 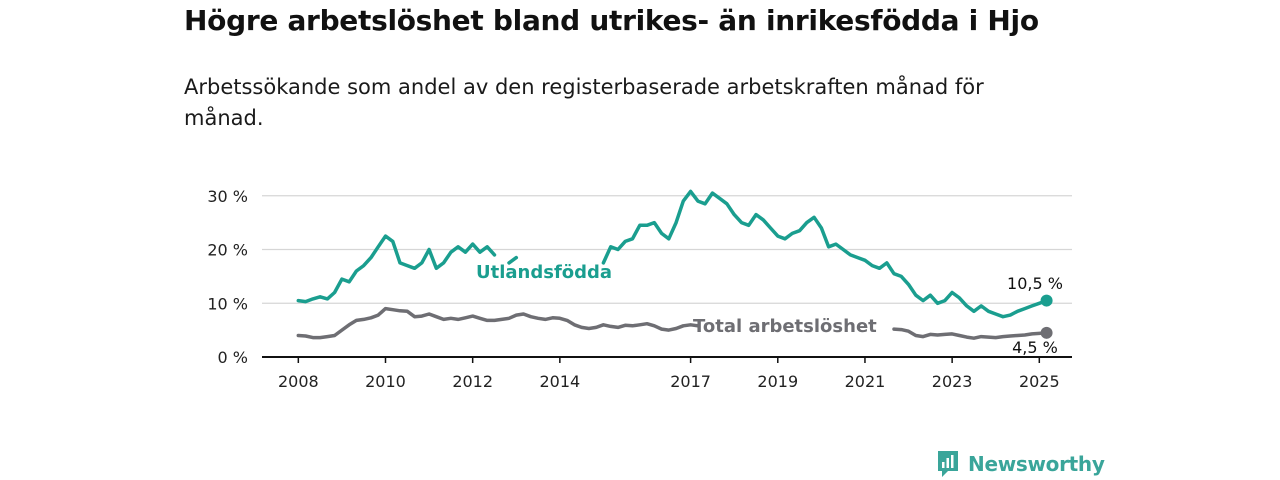 I want to click on x-tick-label: 2012, so click(x=472, y=381).